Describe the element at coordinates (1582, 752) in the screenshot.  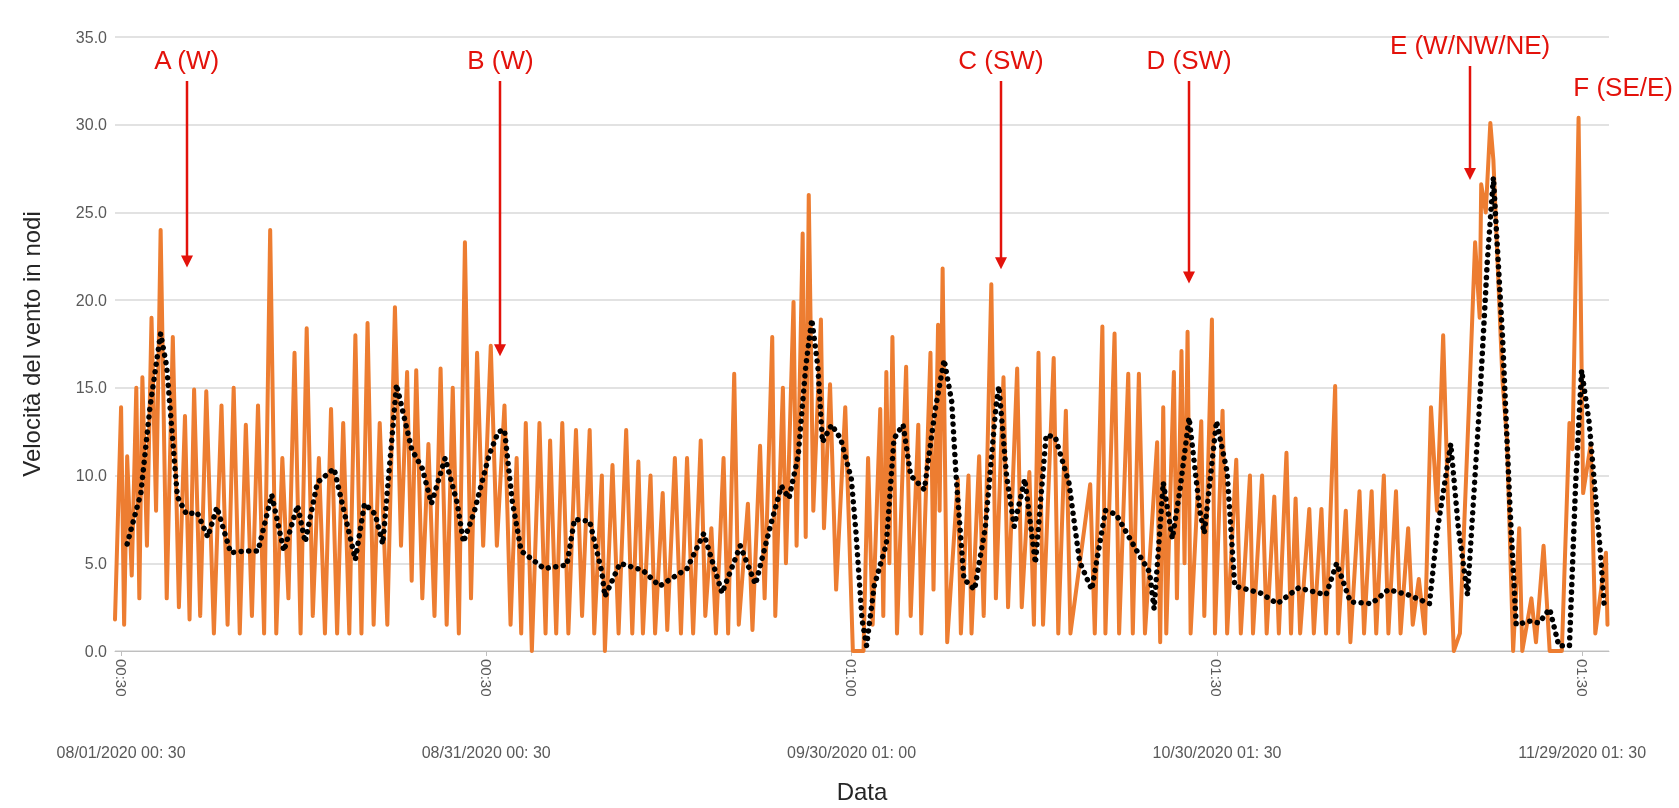
I see `x2-tick-label: 11/29/2020 01: 30` at that location.